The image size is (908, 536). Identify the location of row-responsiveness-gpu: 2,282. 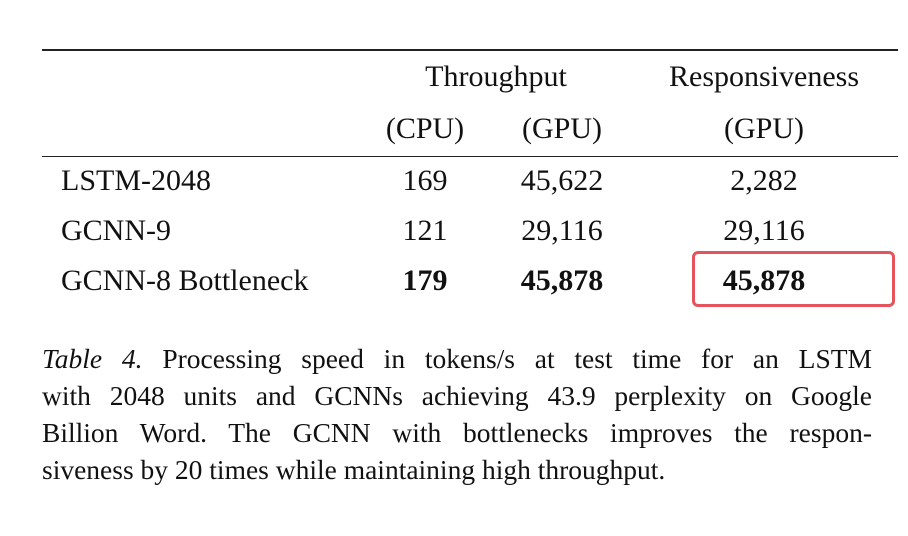
(764, 180).